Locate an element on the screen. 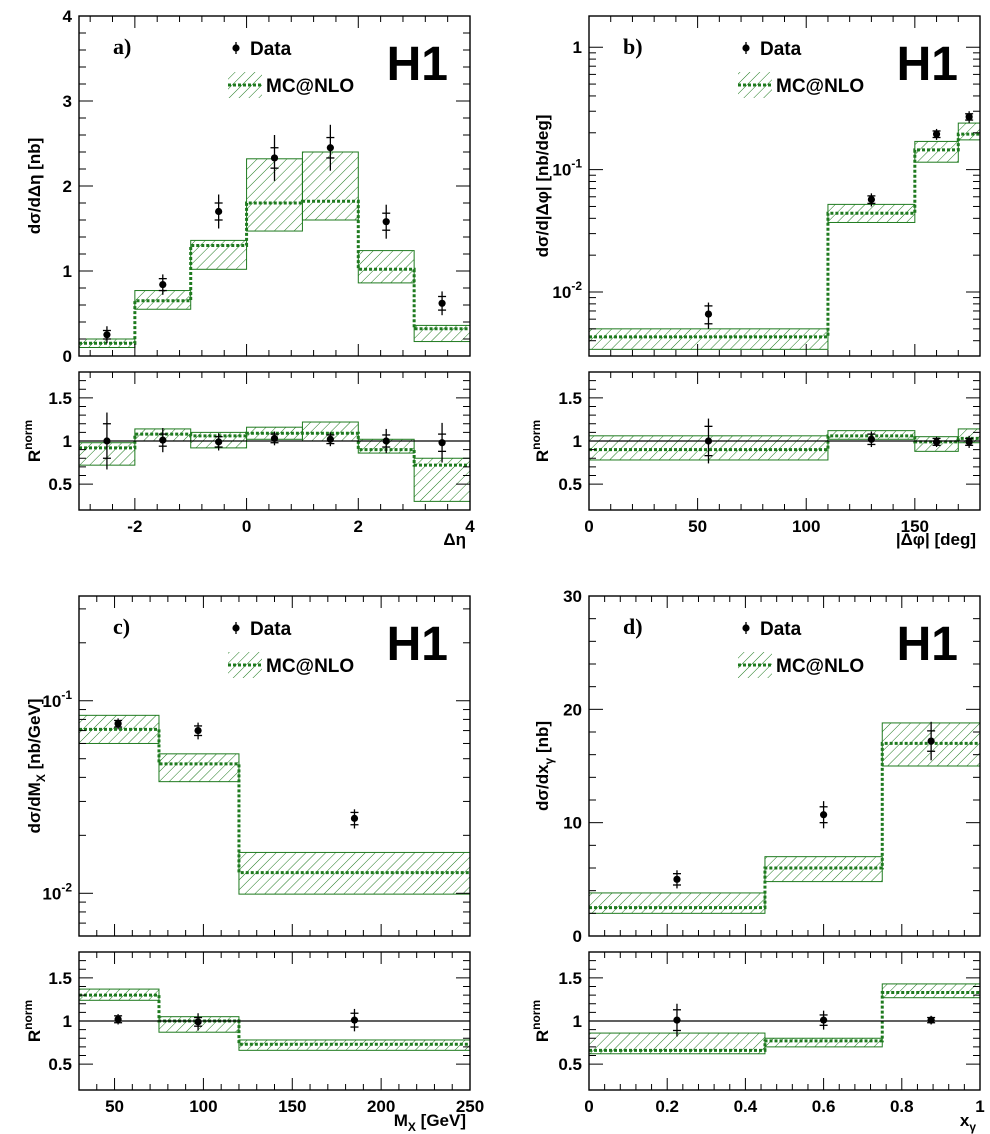 This screenshot has width=990, height=1134. panel-c-ratio-data-marker is located at coordinates (198, 1022).